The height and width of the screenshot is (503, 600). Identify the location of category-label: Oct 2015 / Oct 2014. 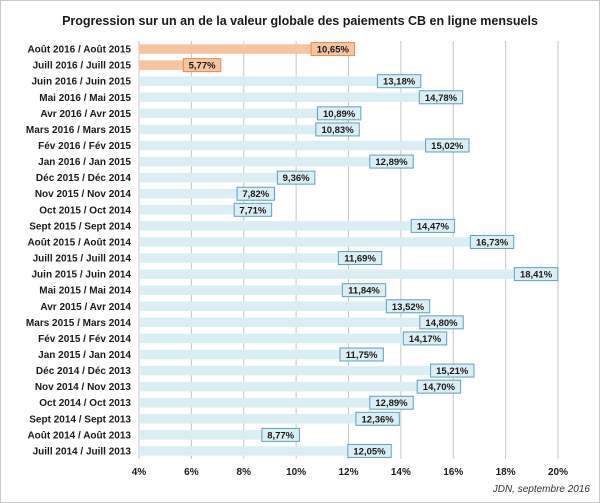
(85, 210).